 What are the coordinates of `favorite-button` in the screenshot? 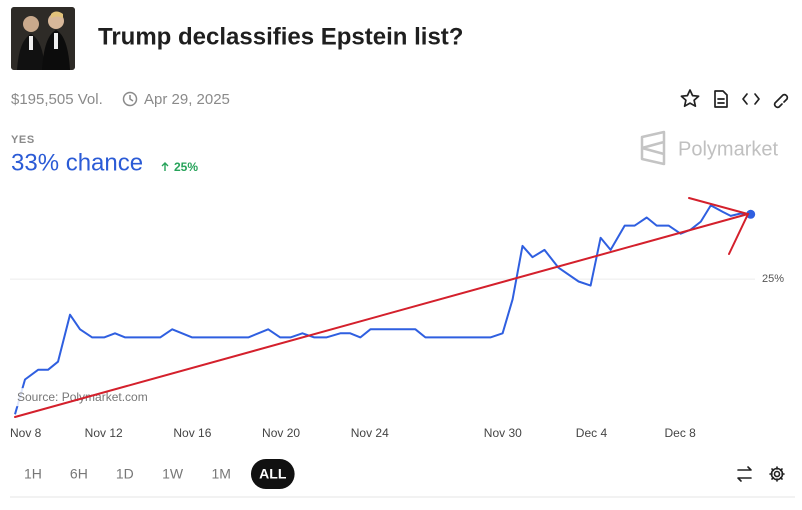 It's located at (690, 98).